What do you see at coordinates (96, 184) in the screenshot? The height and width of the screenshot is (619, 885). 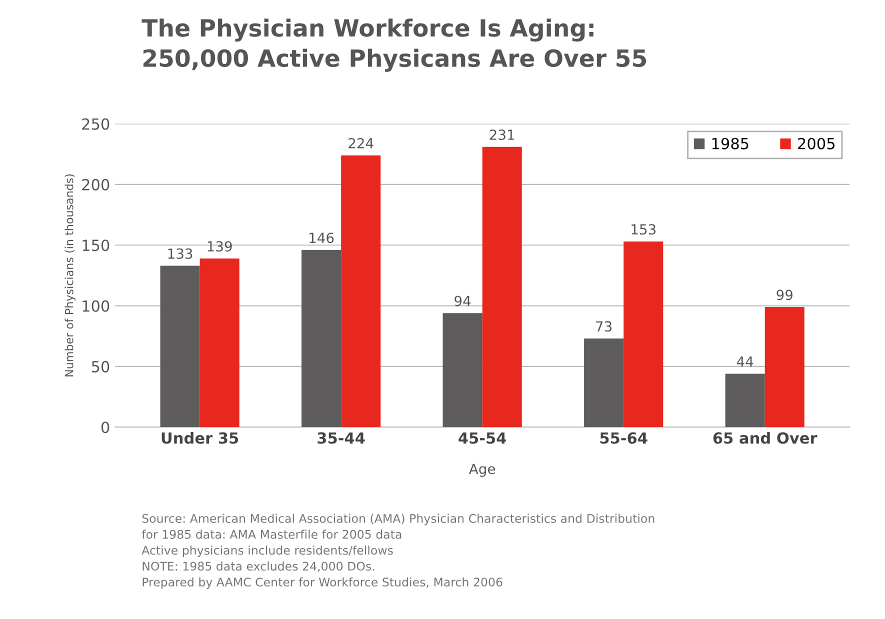 I see `y-tick-label: 200` at bounding box center [96, 184].